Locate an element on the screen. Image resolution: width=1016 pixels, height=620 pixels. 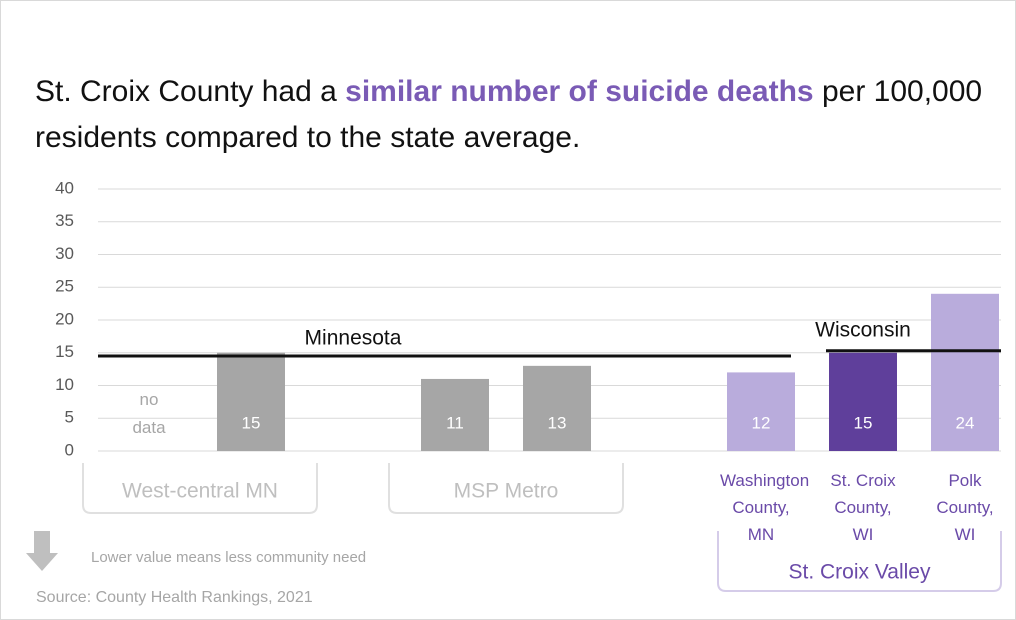
title-emphasis: similar number of suicide deaths is located at coordinates (579, 91).